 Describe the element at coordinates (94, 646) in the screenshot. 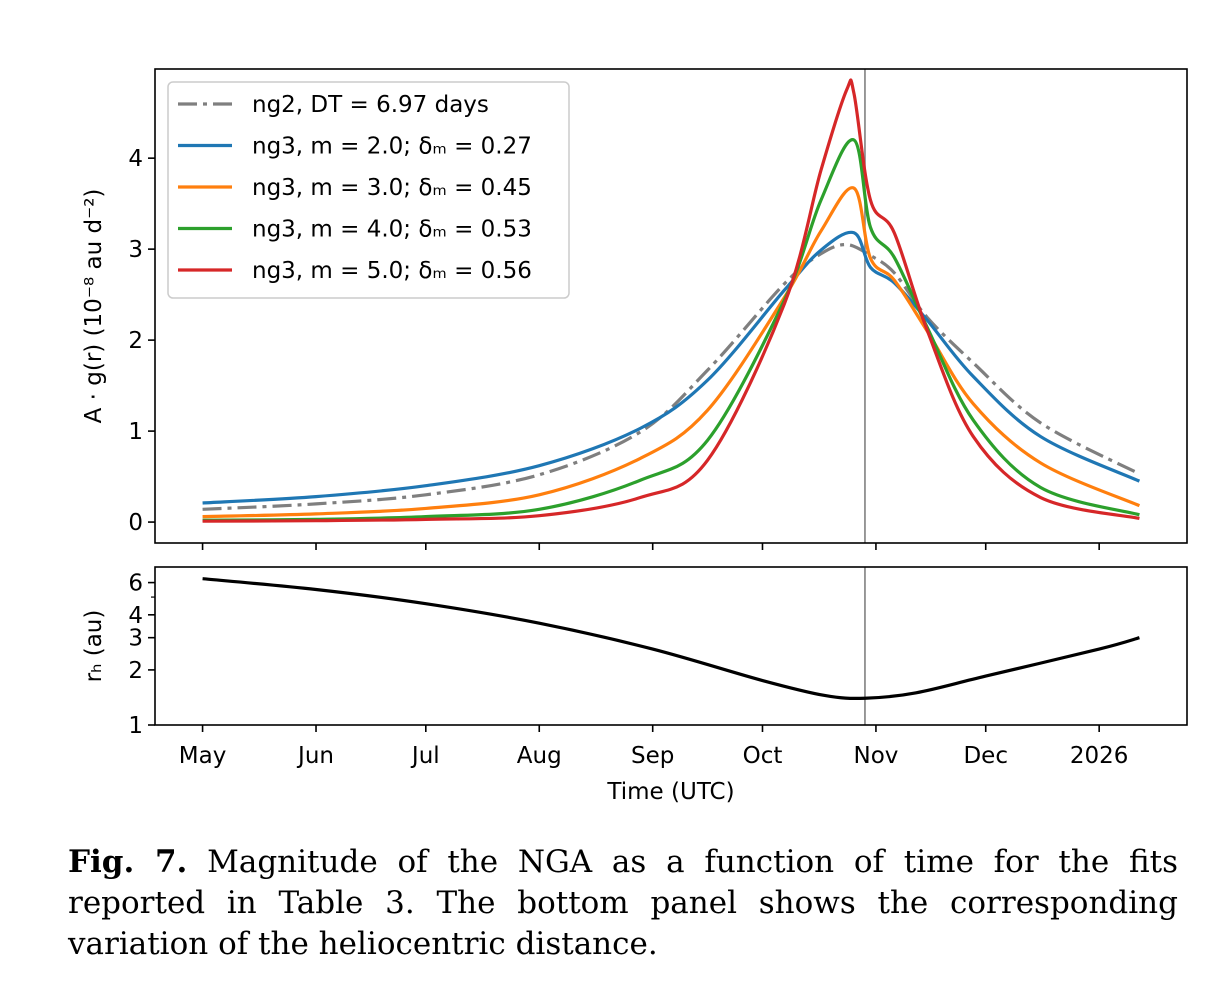

I see `bottom-y-axis-label: rₕ (au)` at that location.